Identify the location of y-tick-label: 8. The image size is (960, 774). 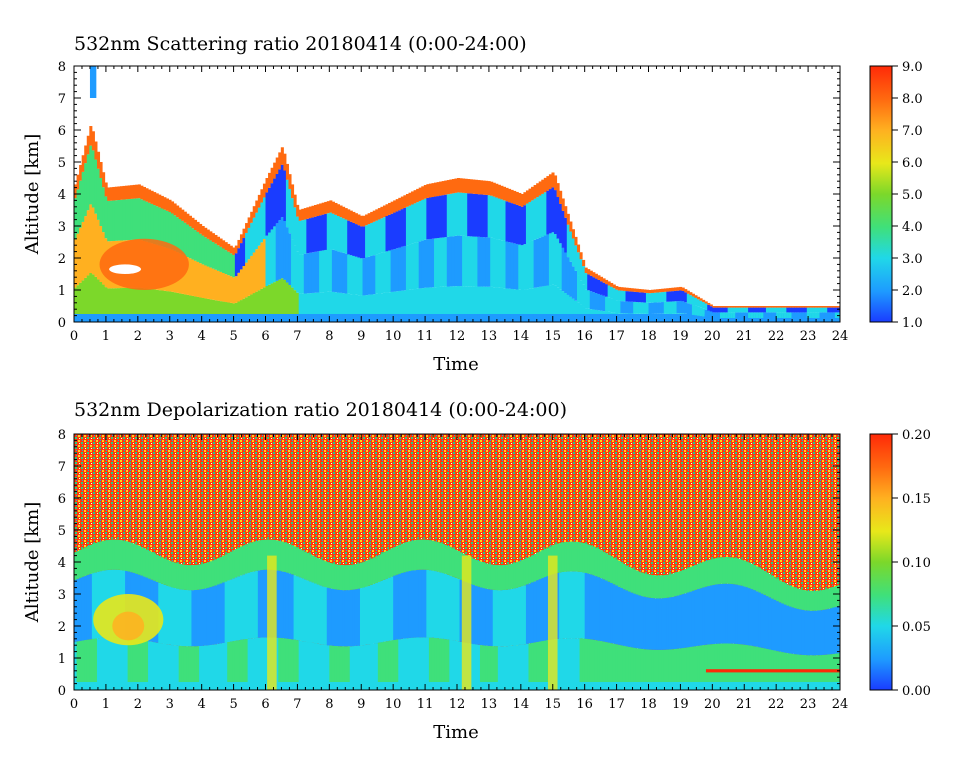
(62, 67).